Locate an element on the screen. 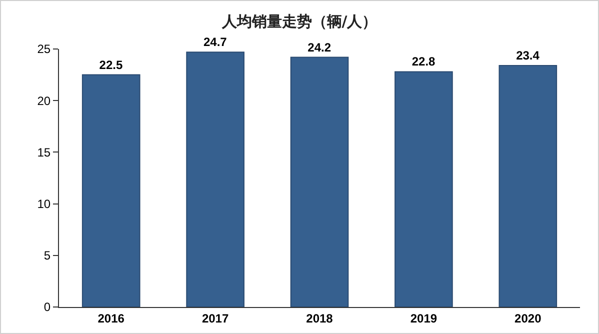  x-tick-label: 2018 is located at coordinates (320, 318).